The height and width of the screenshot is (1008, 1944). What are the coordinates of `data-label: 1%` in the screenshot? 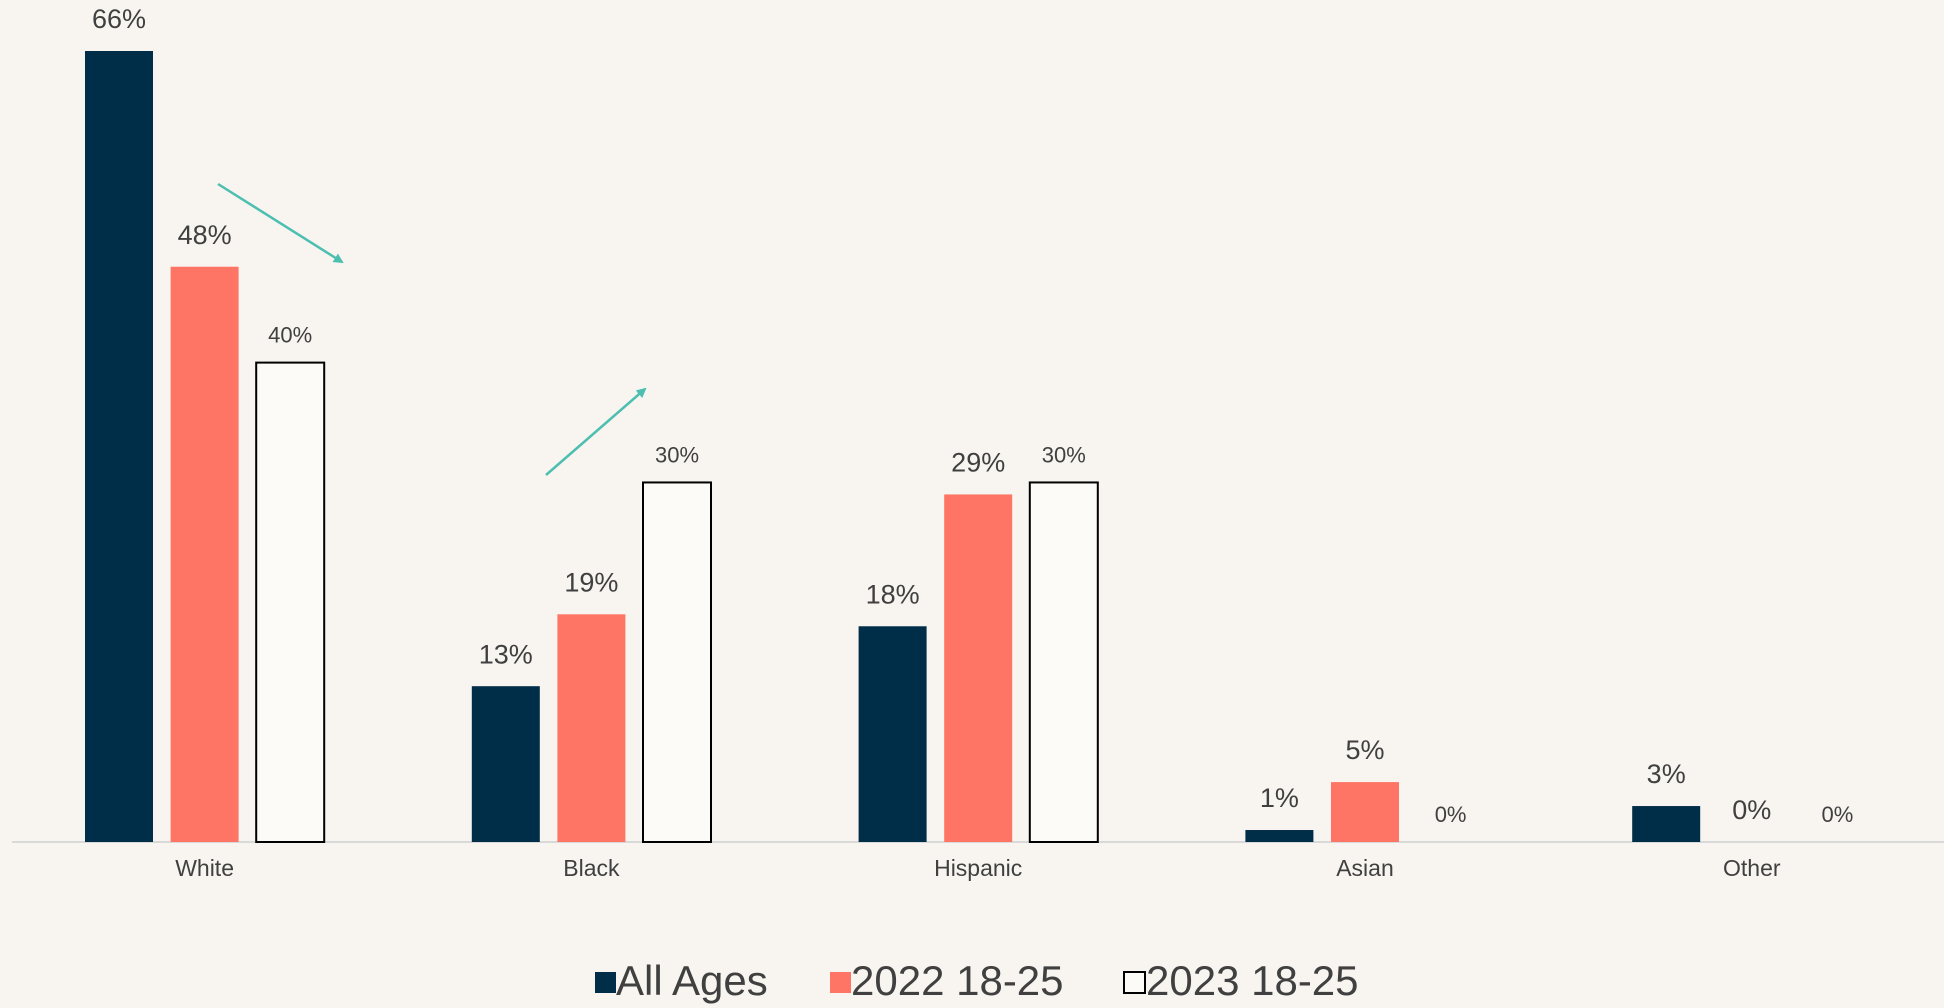 It's located at (1279, 798).